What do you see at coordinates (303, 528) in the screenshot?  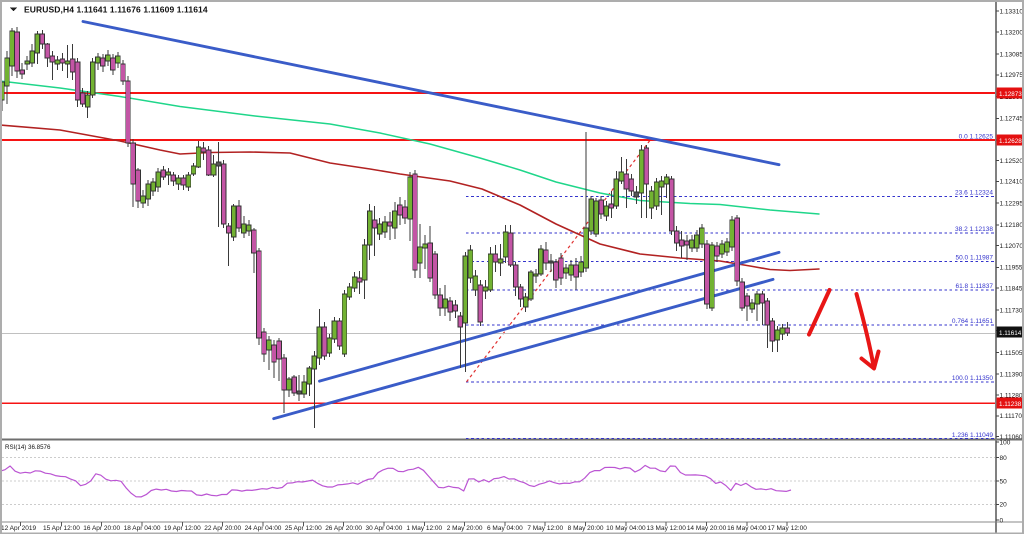 I see `svg-text: 25 Apr 12:00` at bounding box center [303, 528].